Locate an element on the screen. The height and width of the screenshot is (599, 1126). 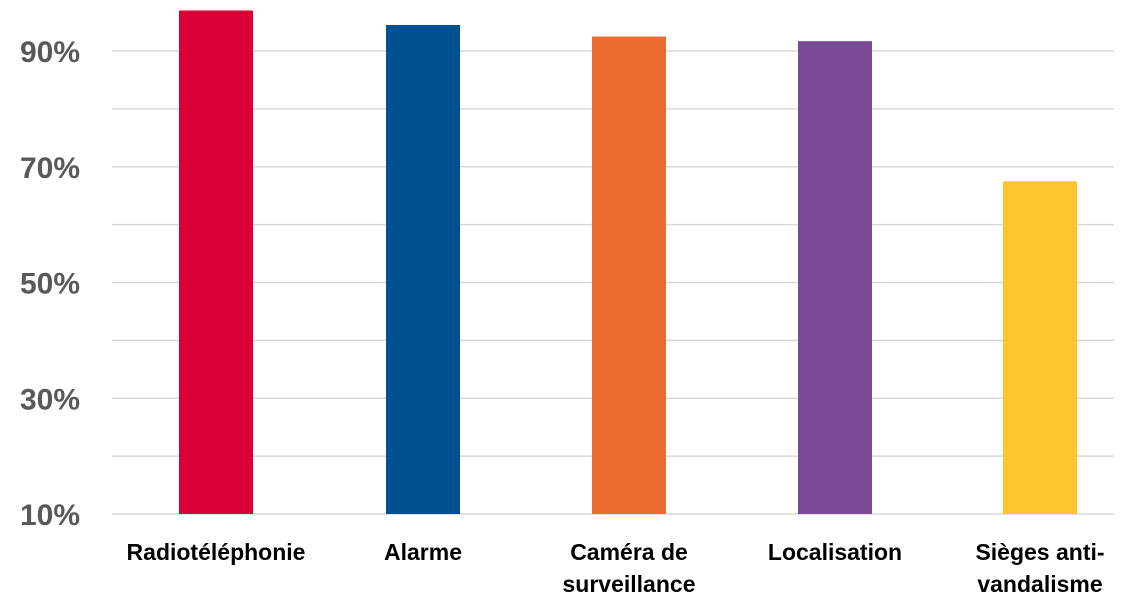
y-tick-label: 30% is located at coordinates (50, 399).